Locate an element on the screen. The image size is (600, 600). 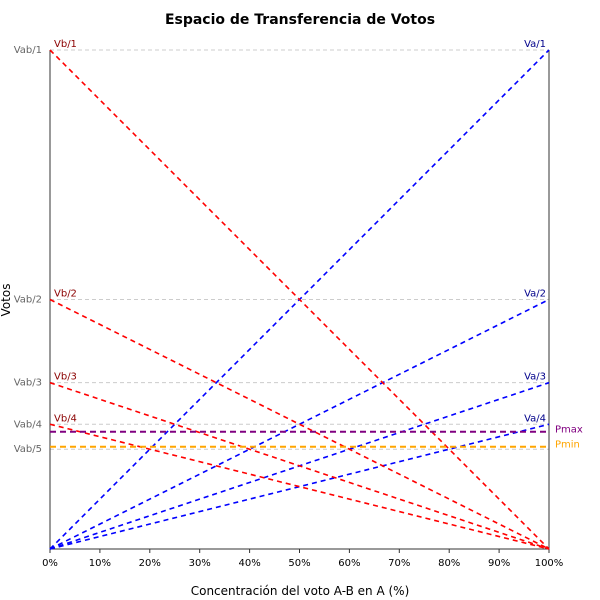
reference-label-pmin: Pmin is located at coordinates (567, 445).